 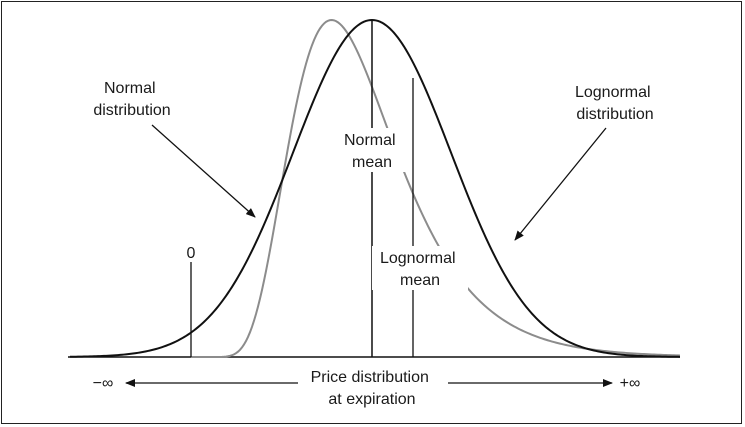 I want to click on price-distribution-label: Price distribution at expiration, so click(x=372, y=388).